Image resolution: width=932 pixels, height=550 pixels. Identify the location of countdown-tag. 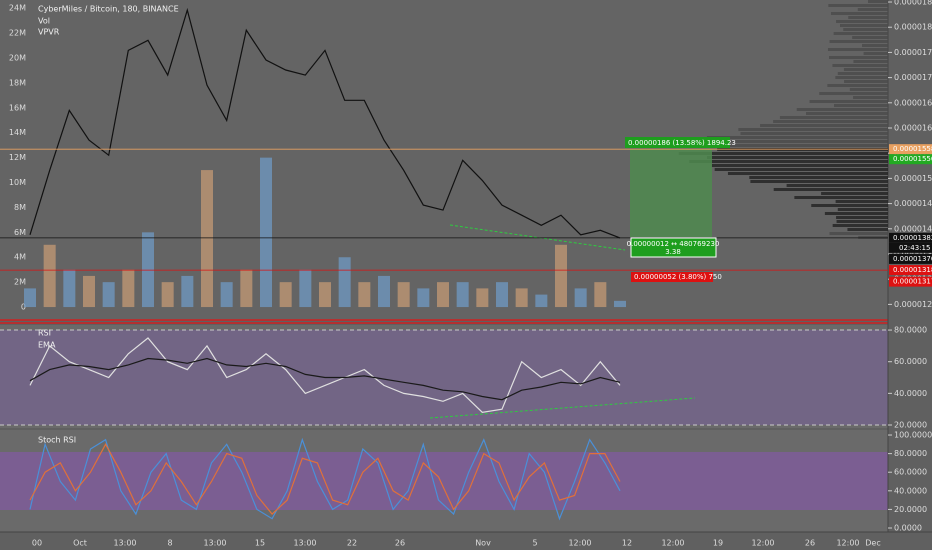
(910, 247).